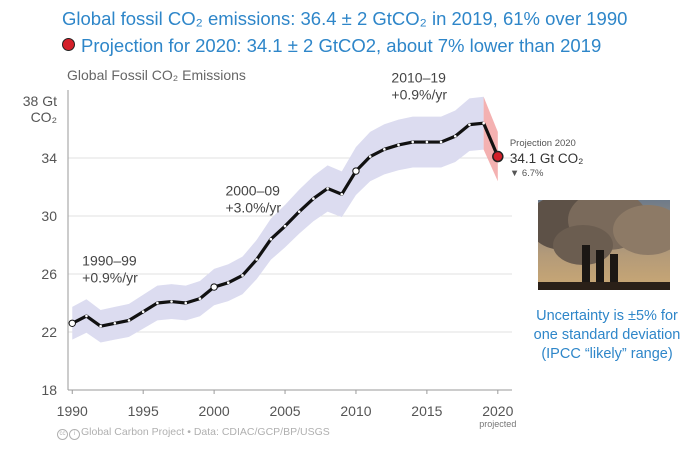 The width and height of the screenshot is (700, 461). I want to click on uncertainty-note-line2: one standard deviation, so click(607, 335).